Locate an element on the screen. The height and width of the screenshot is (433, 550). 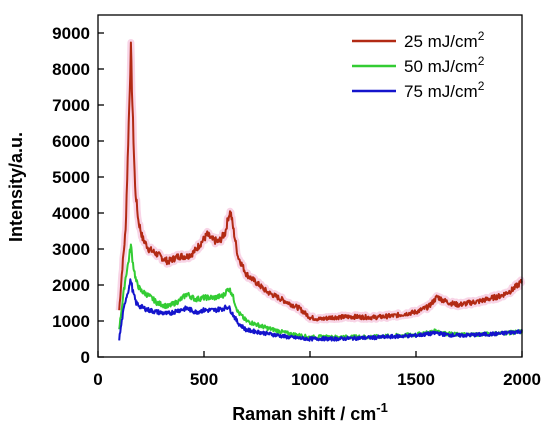
y-tick-label: 9000 is located at coordinates (71, 33).